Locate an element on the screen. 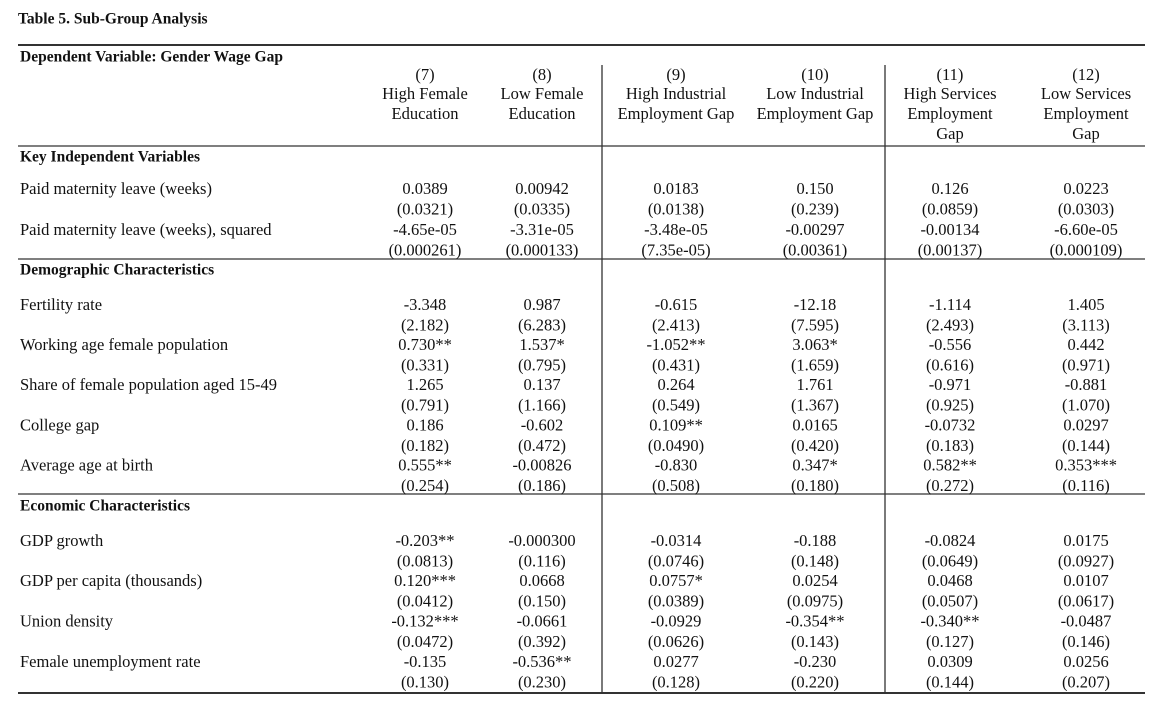 This screenshot has height=721, width=1160. standard-error: (0.420) is located at coordinates (815, 445).